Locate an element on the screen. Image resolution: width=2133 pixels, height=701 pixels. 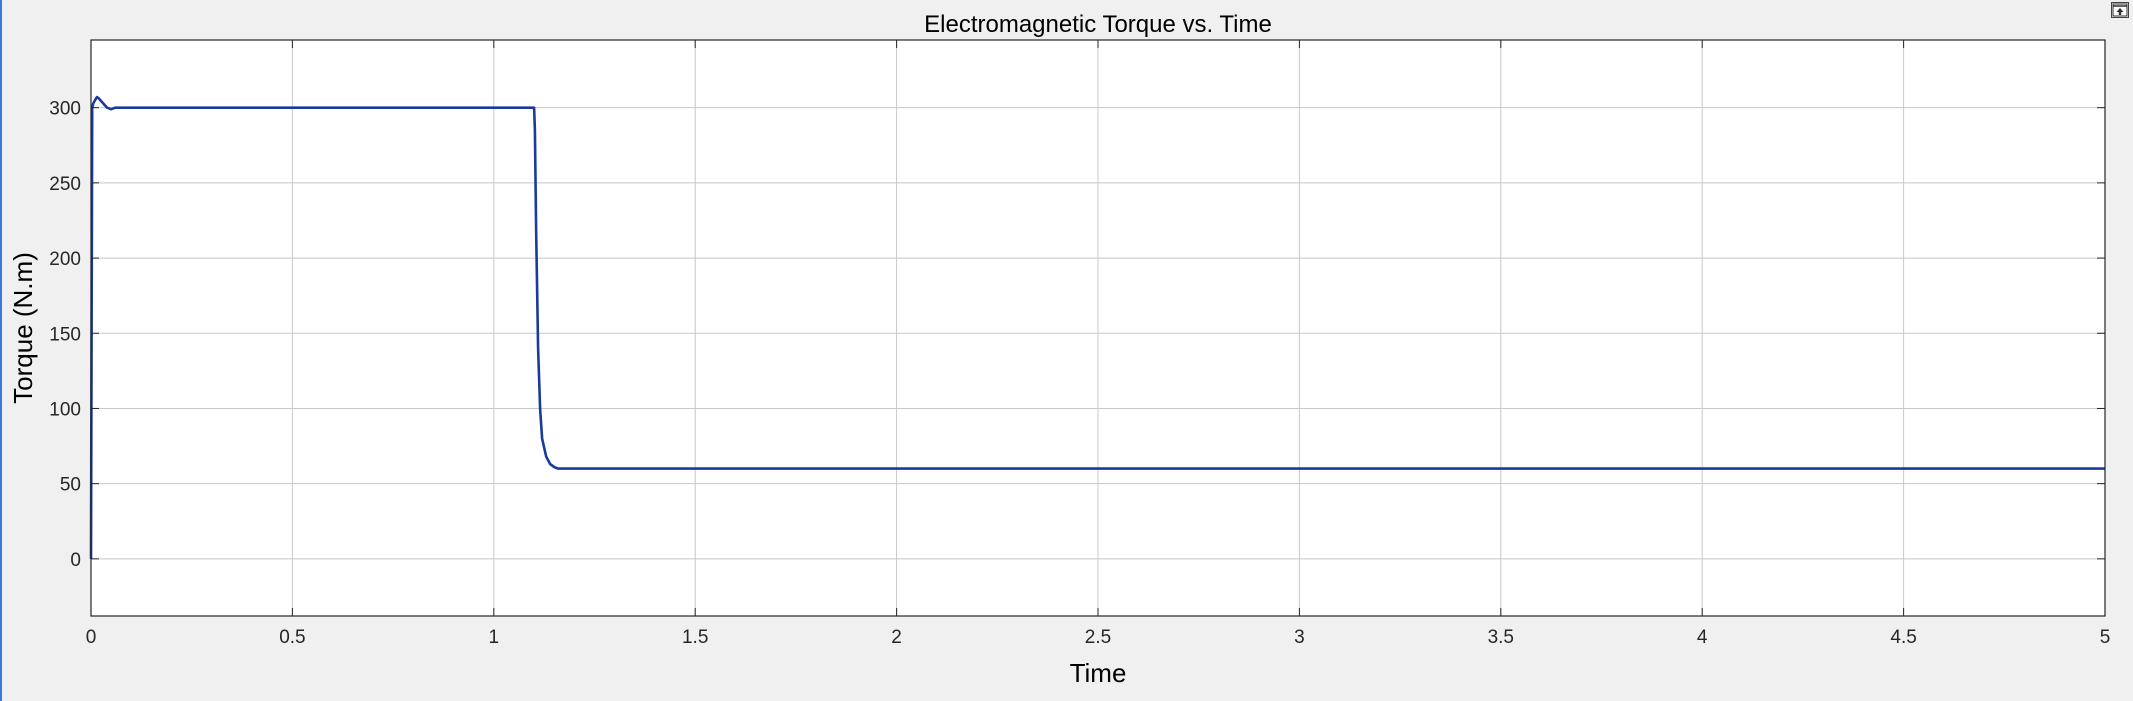
x-tick-label: 0 is located at coordinates (91, 637).